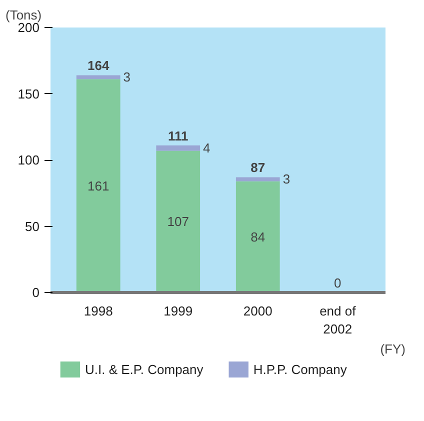 The image size is (424, 421). I want to click on total-label: 111, so click(178, 136).